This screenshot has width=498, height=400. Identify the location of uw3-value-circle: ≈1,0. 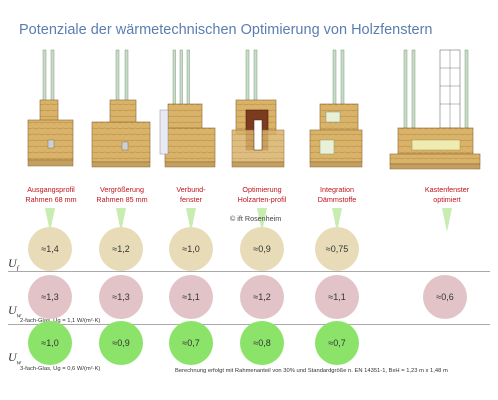
(50, 343).